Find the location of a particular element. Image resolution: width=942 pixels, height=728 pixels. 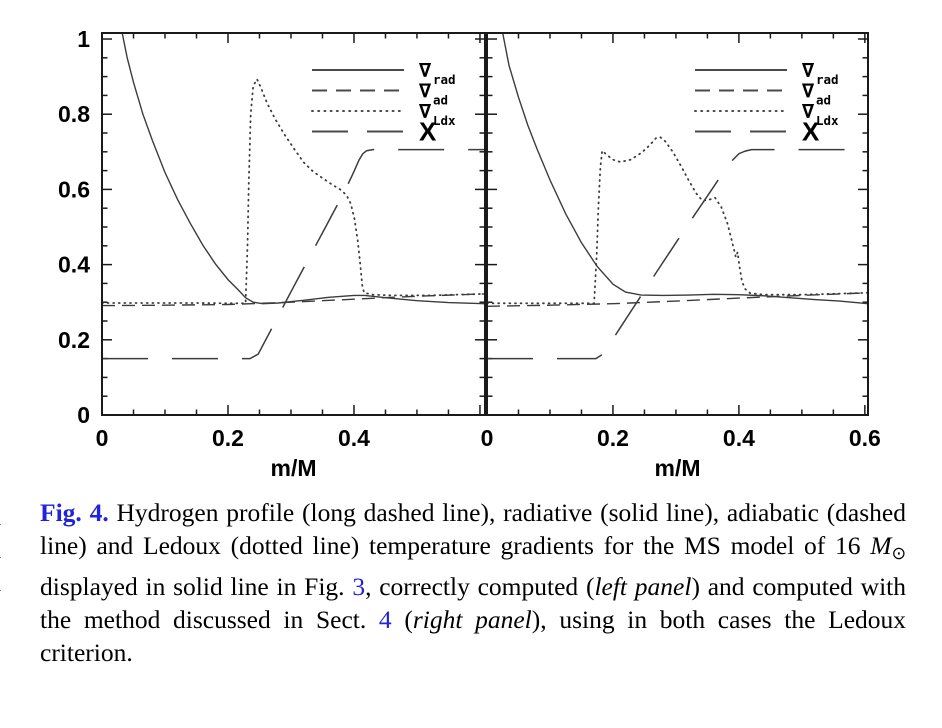

curve-nabla_Ldx-left is located at coordinates (293, 191).